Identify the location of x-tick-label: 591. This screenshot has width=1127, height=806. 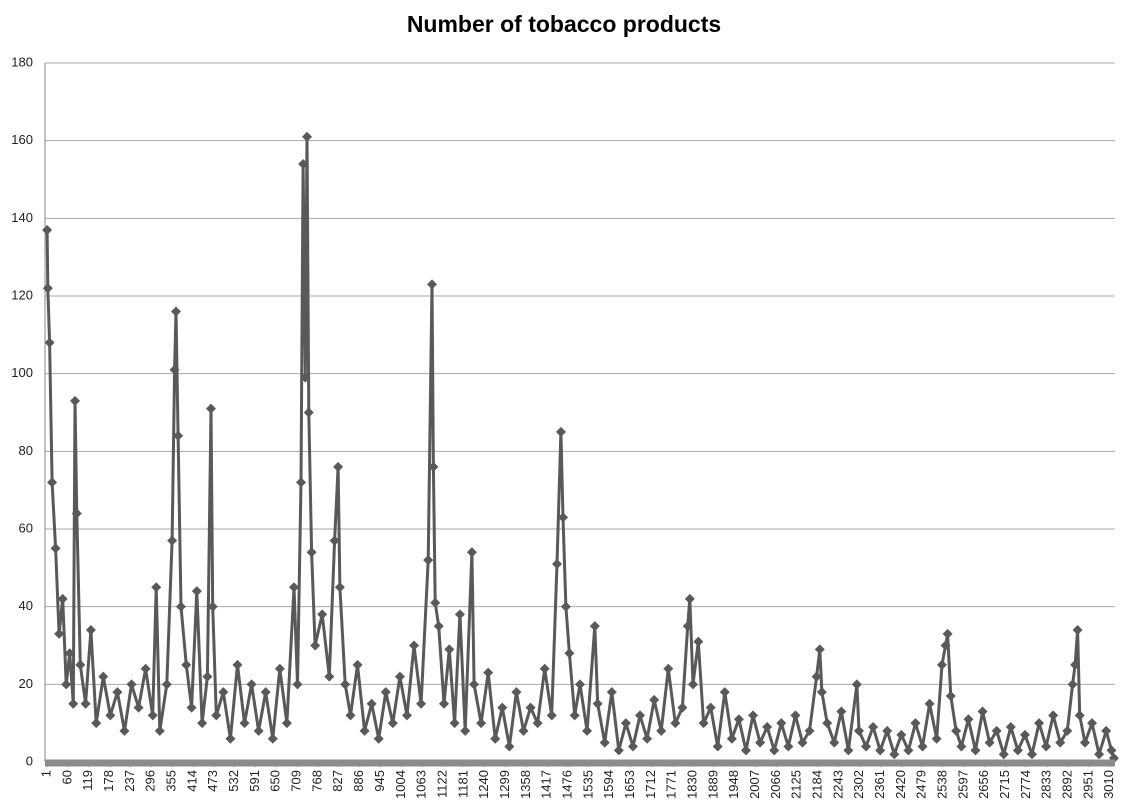
(254, 781).